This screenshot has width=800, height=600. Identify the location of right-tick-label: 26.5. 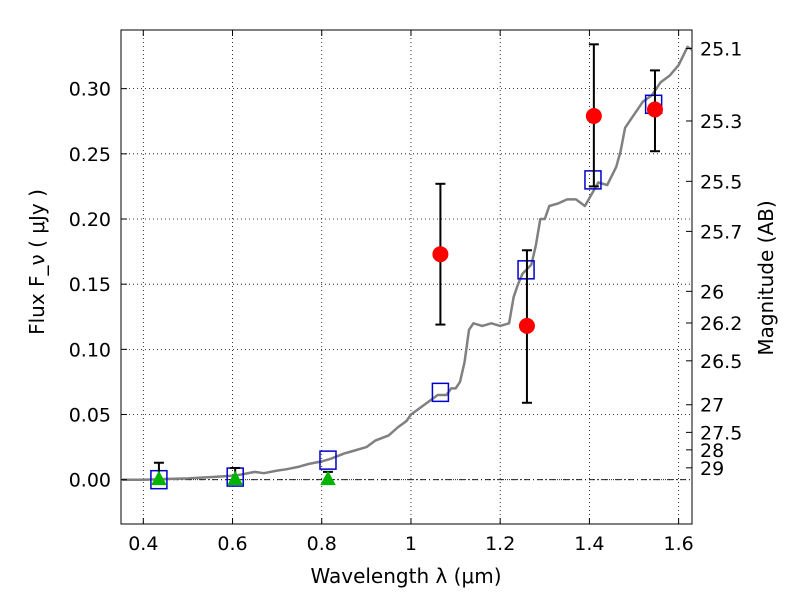
(721, 362).